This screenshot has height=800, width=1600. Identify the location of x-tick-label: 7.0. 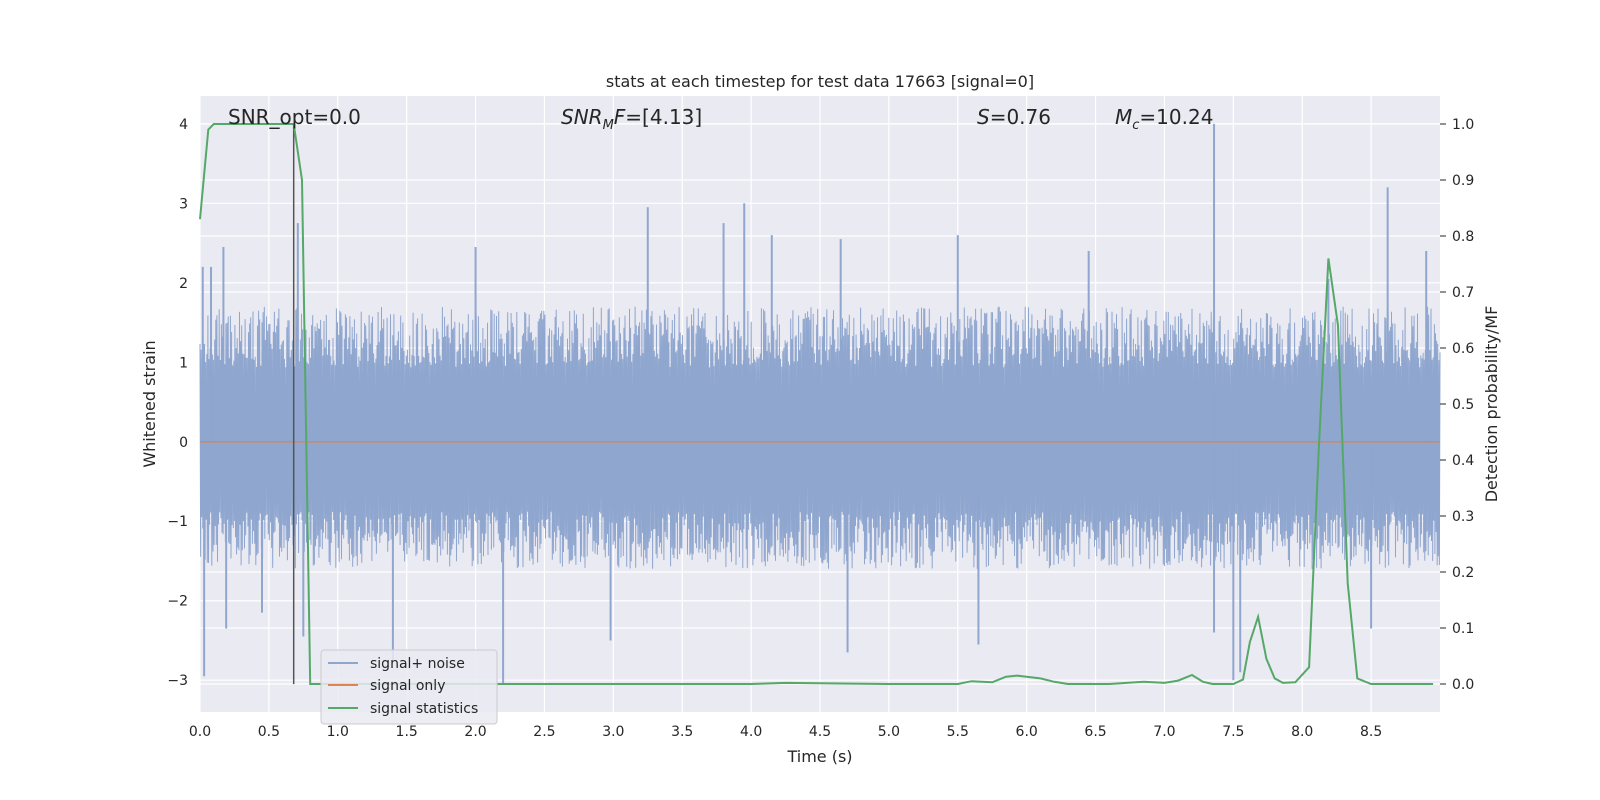
(1164, 732).